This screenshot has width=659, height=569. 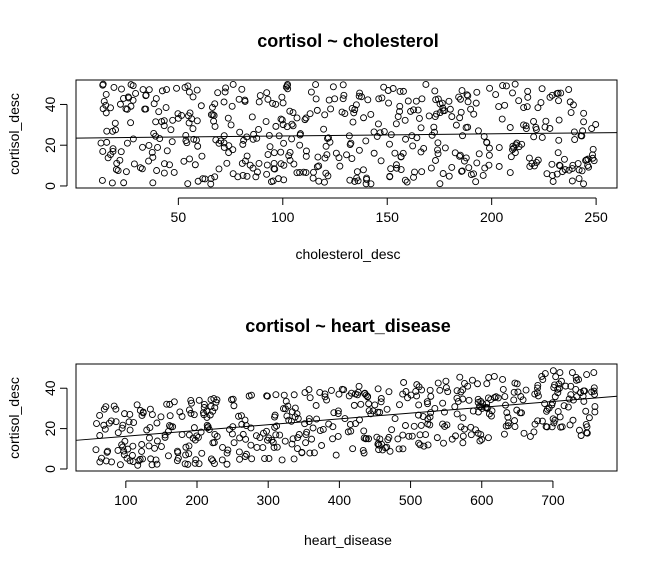 I want to click on x-tick-label: 300, so click(x=269, y=500).